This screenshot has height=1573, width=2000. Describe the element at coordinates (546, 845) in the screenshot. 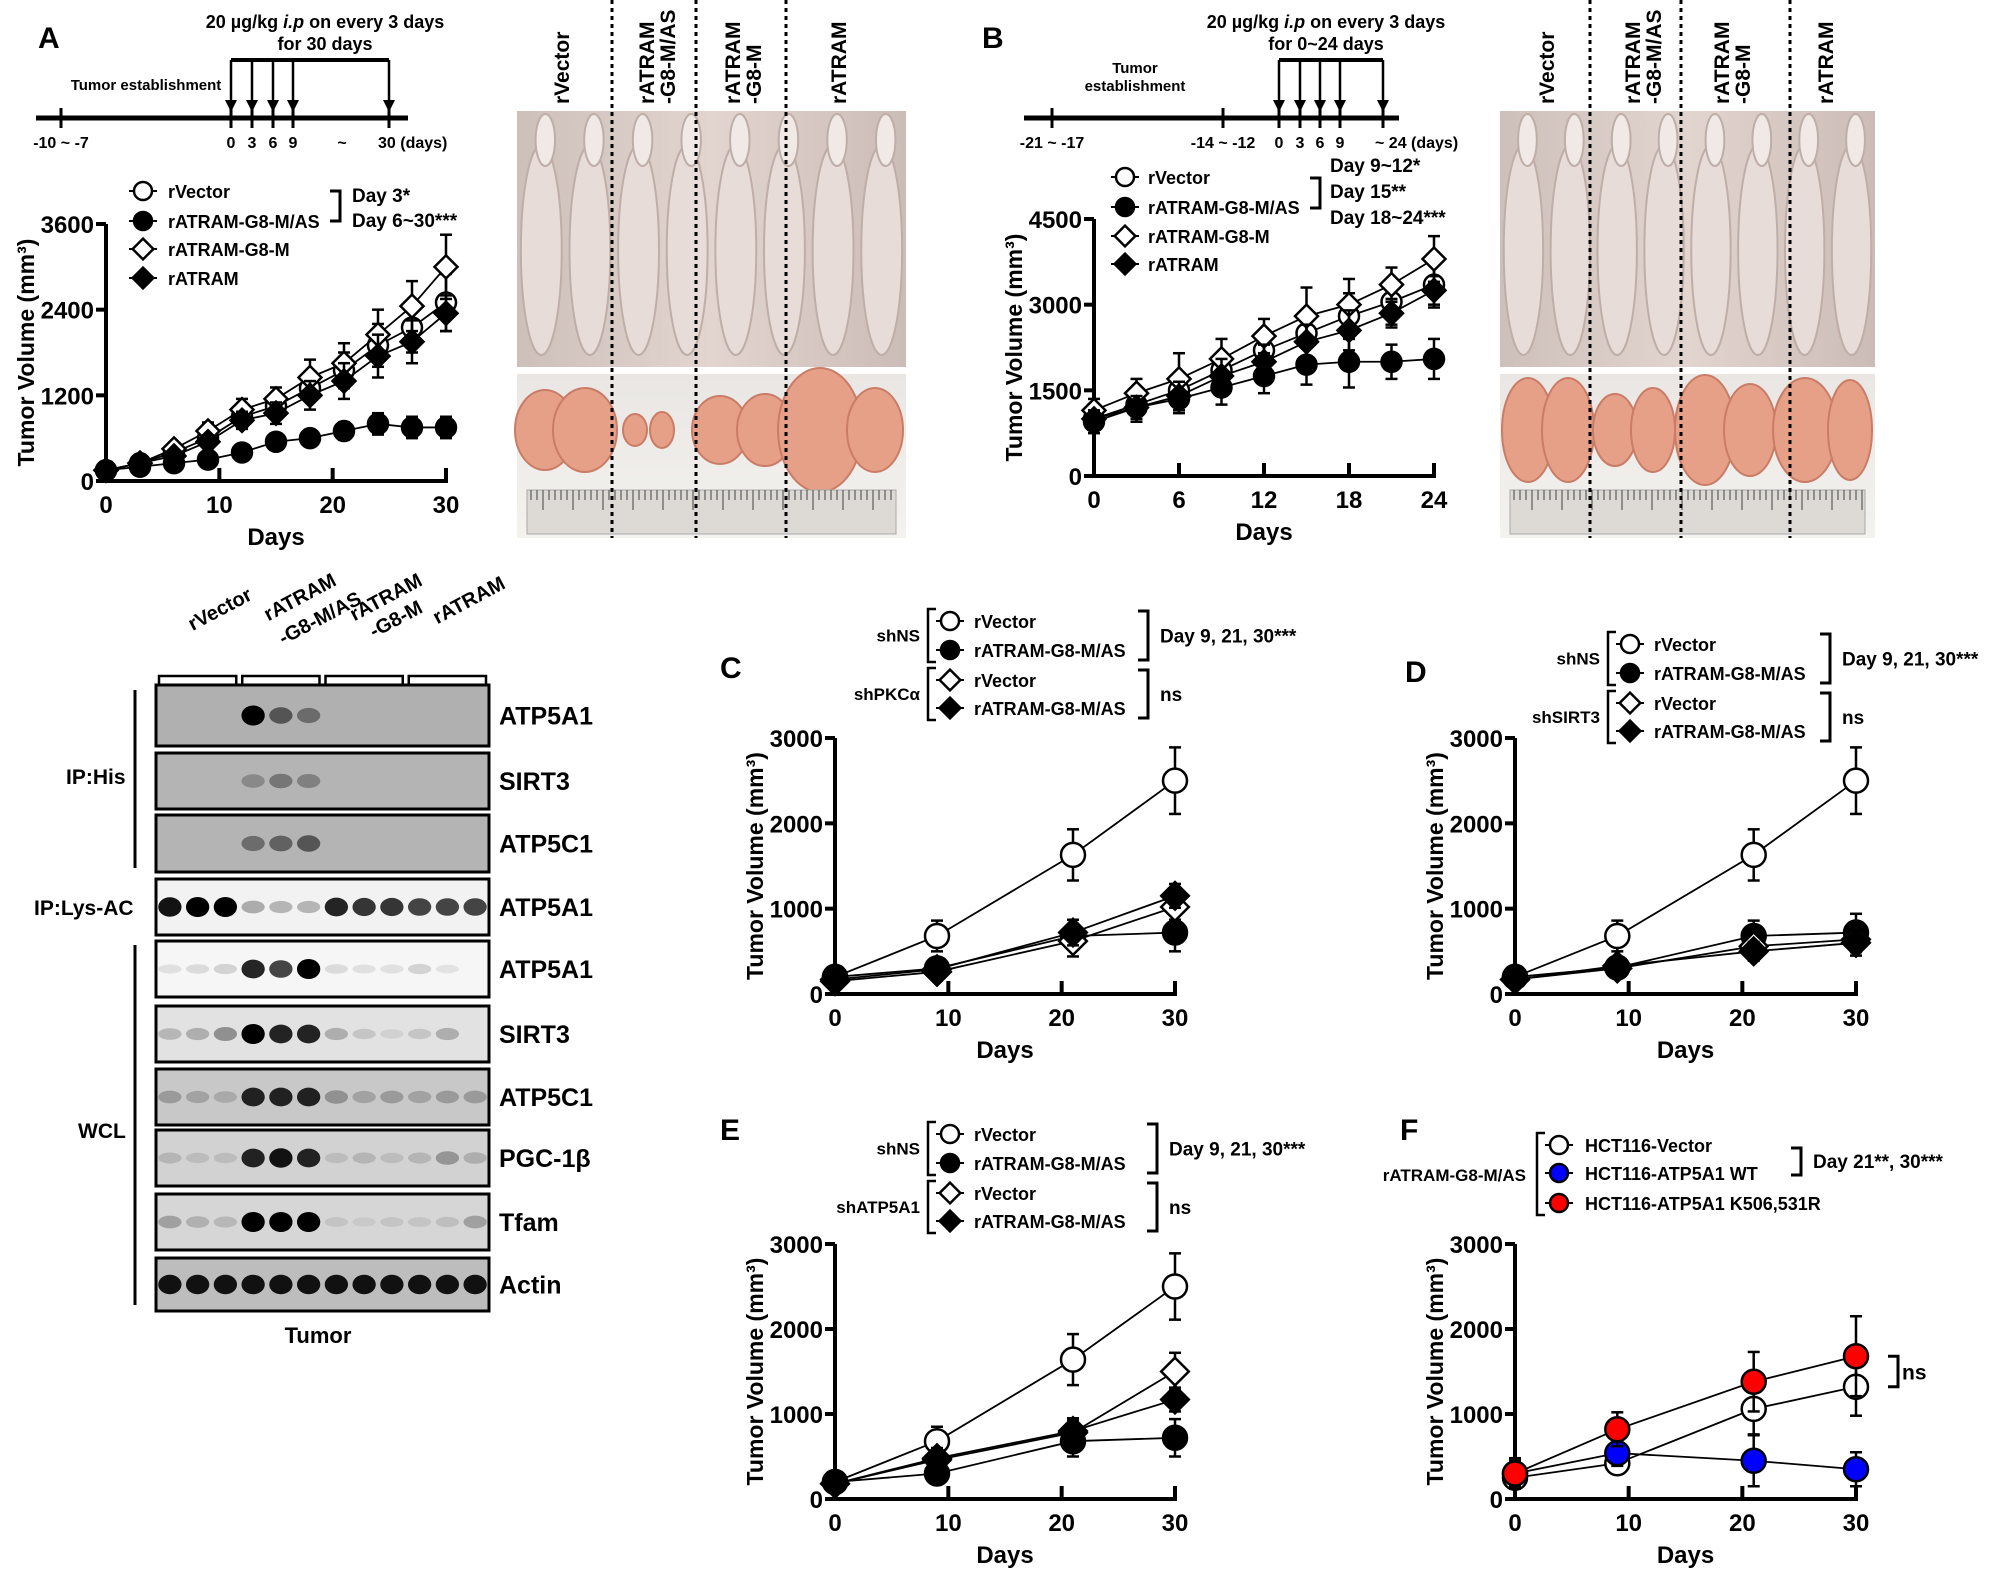

I see `blot-row-label: ATP5C1` at that location.